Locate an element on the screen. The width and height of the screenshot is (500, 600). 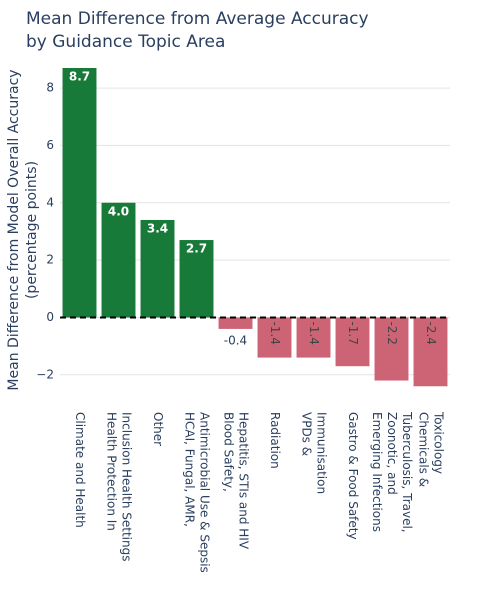
x-tick-label: VPDs & is located at coordinates (307, 434).